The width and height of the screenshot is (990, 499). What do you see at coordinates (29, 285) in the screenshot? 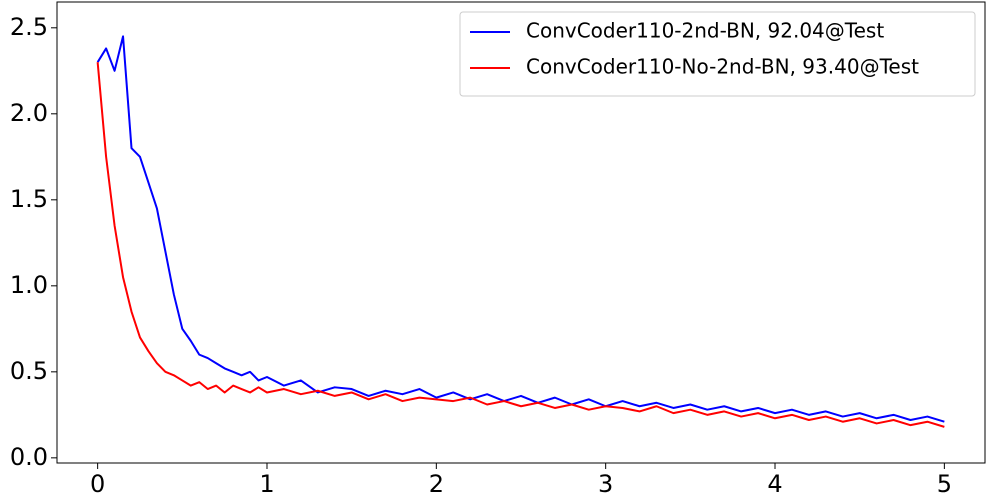
I see `y-tick-label: 1.0` at bounding box center [29, 285].